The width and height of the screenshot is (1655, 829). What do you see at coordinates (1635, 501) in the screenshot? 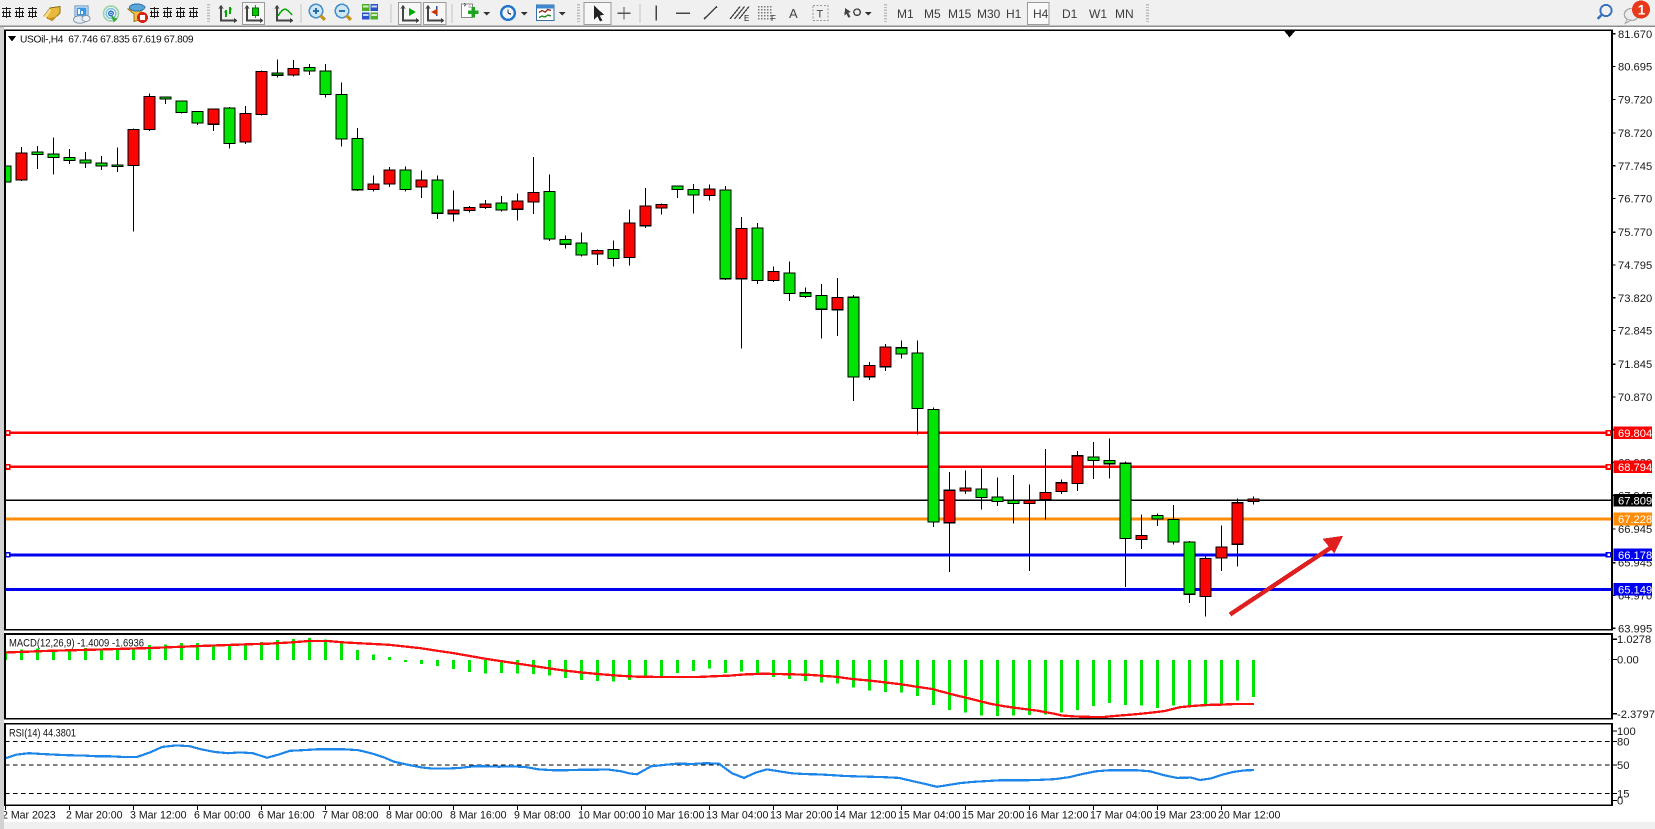
I see `svg-text: 67.809` at bounding box center [1635, 501].